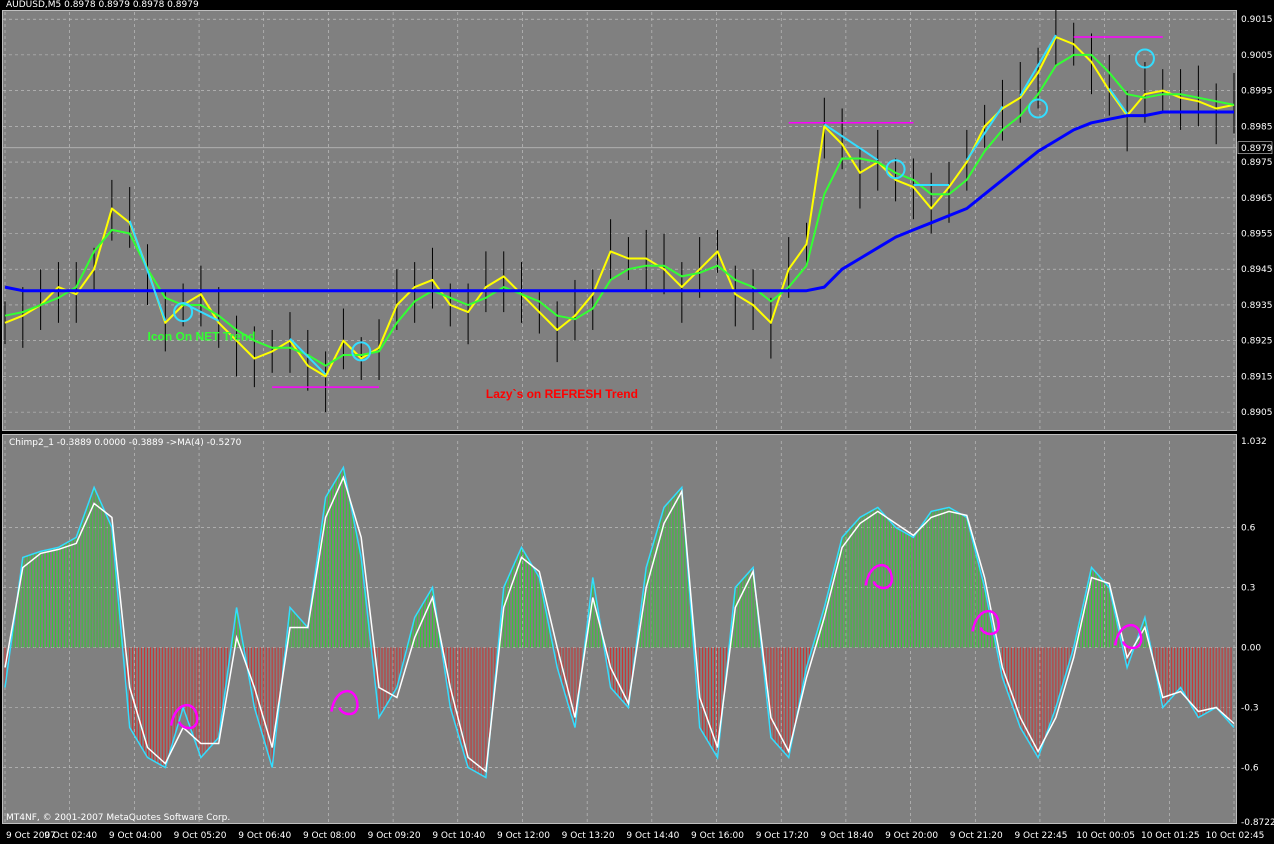  Describe the element at coordinates (1257, 377) in the screenshot. I see `price-y-tick-label: 0.8915` at that location.